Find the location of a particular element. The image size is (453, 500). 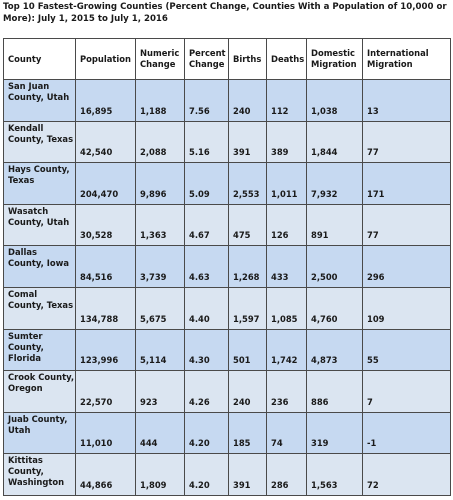

header-deaths: Deaths is located at coordinates (286, 59).